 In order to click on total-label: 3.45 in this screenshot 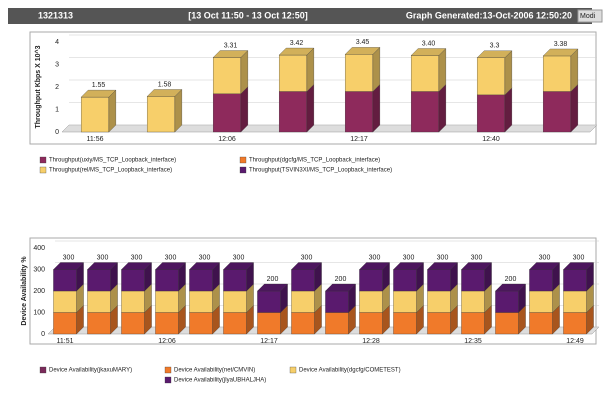, I will do `click(363, 42)`.